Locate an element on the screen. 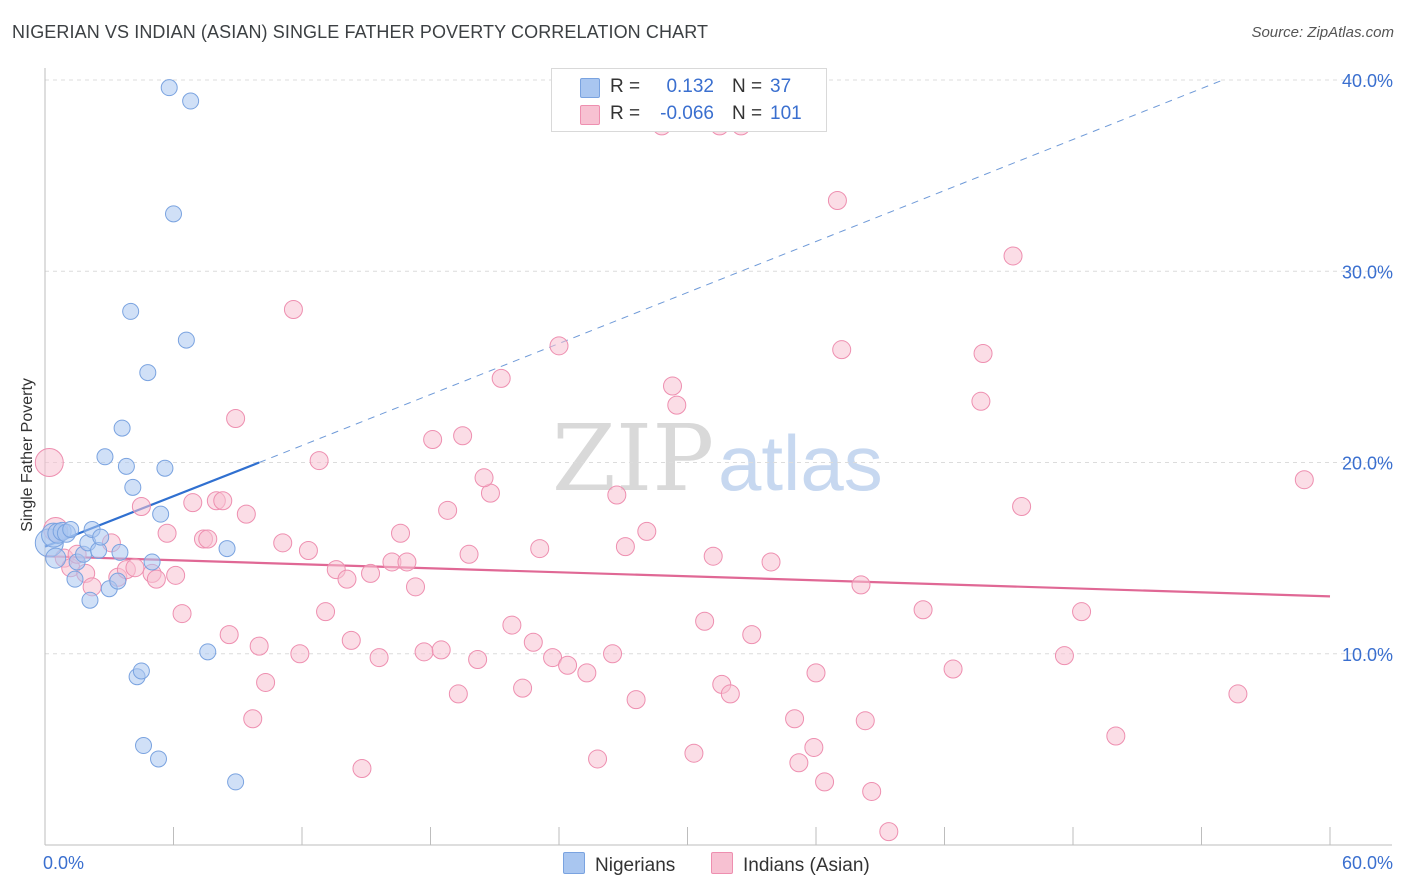 Image resolution: width=1406 pixels, height=892 pixels. trend-line-indians is located at coordinates (687, 576).